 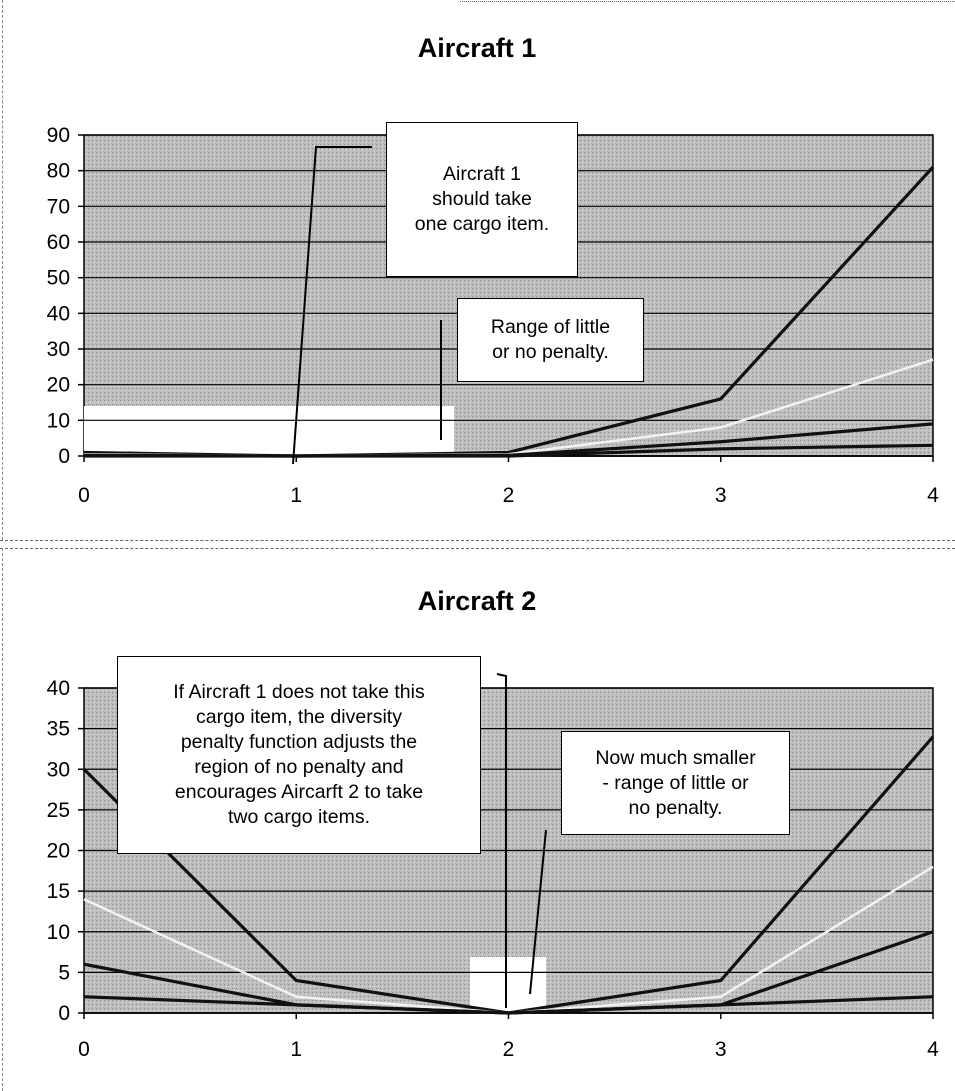 What do you see at coordinates (64, 972) in the screenshot?
I see `y-tick-label: 5` at bounding box center [64, 972].